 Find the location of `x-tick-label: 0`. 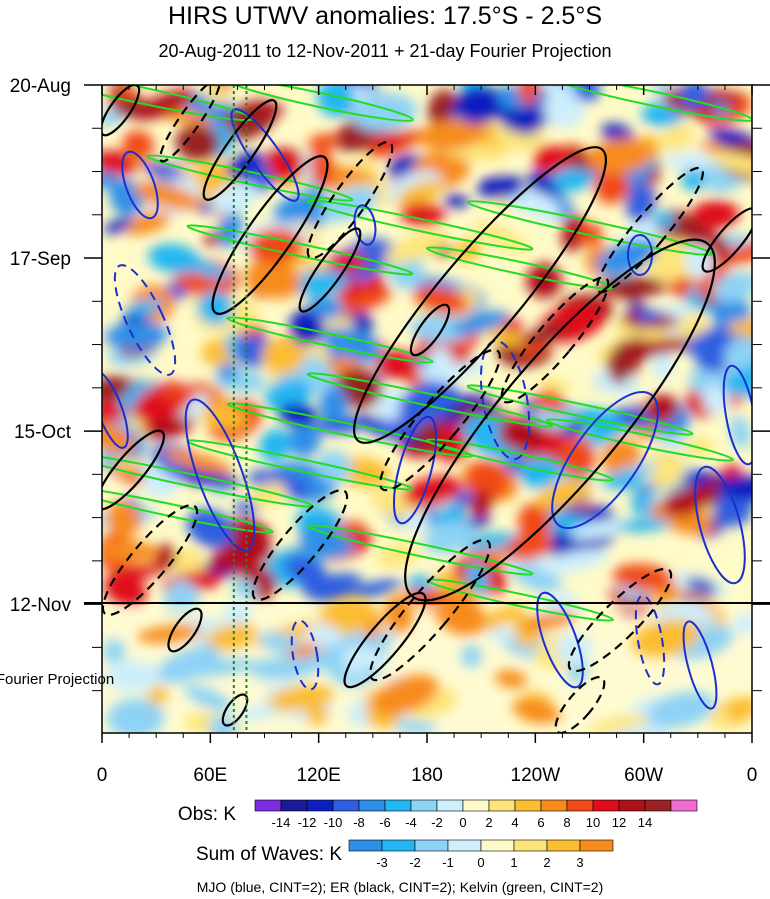

x-tick-label: 0 is located at coordinates (752, 775).